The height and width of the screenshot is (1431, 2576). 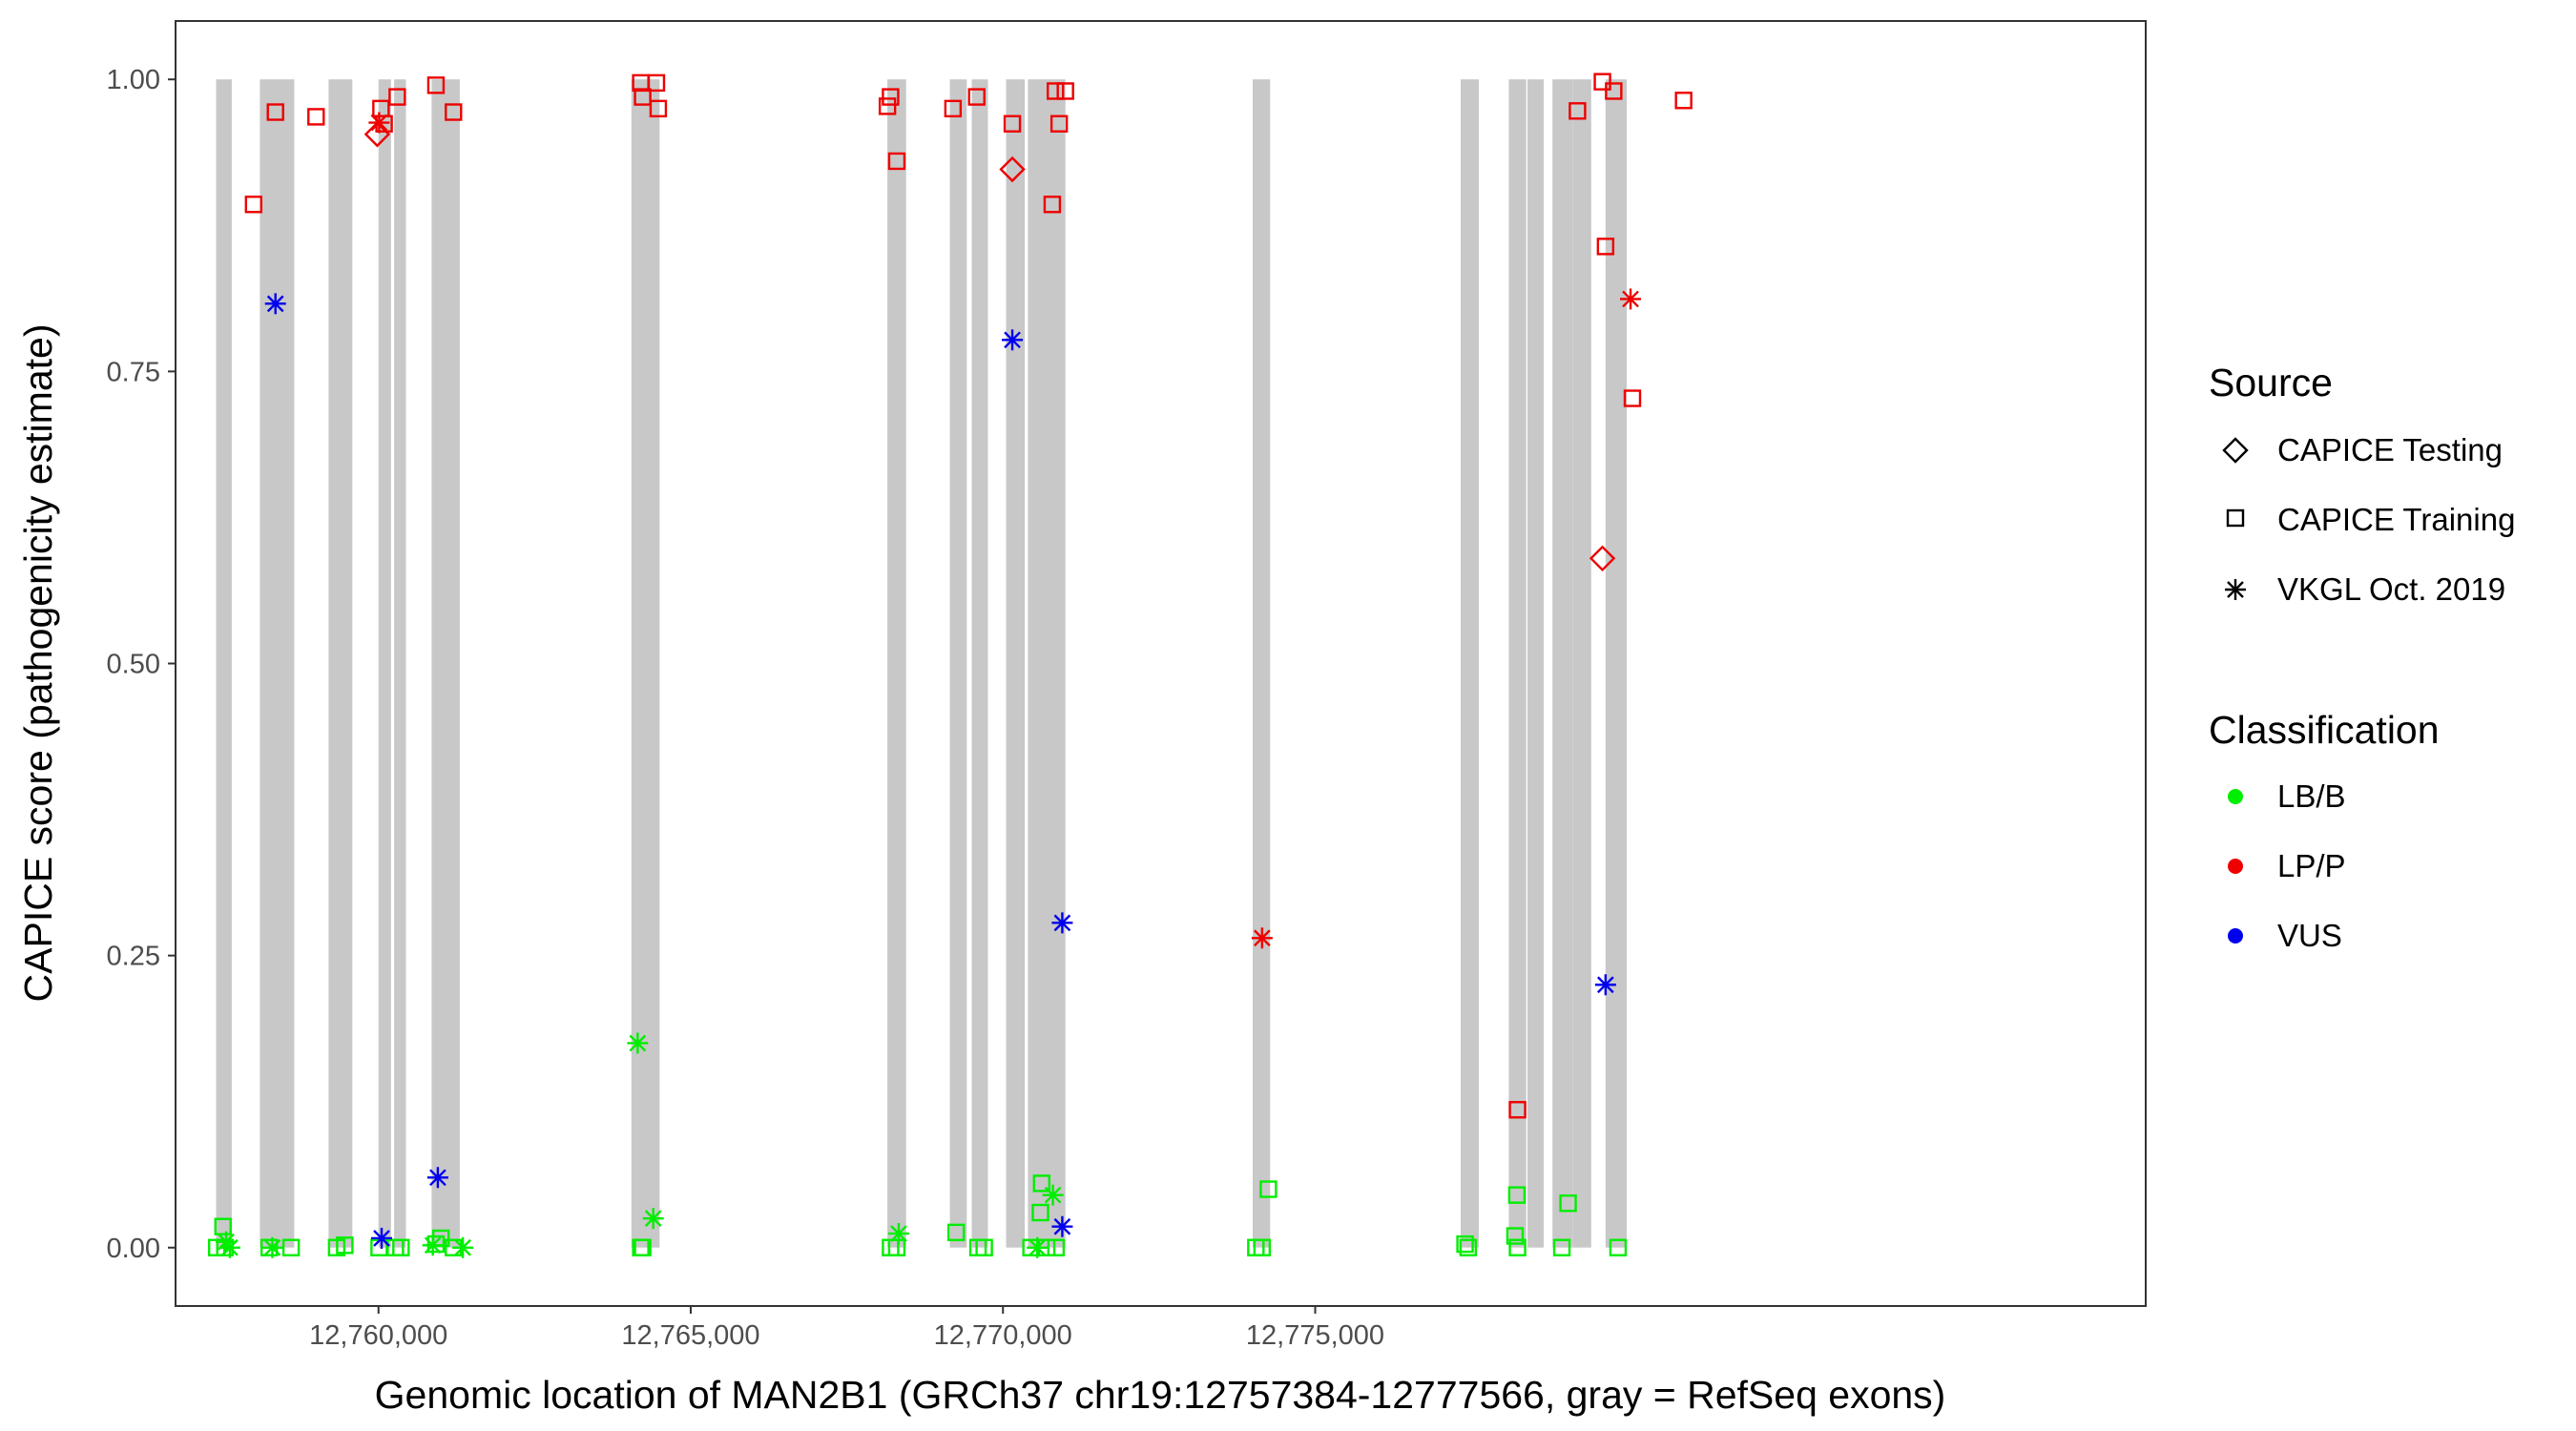 What do you see at coordinates (2235, 866) in the screenshot?
I see `legend-dot-lpp` at bounding box center [2235, 866].